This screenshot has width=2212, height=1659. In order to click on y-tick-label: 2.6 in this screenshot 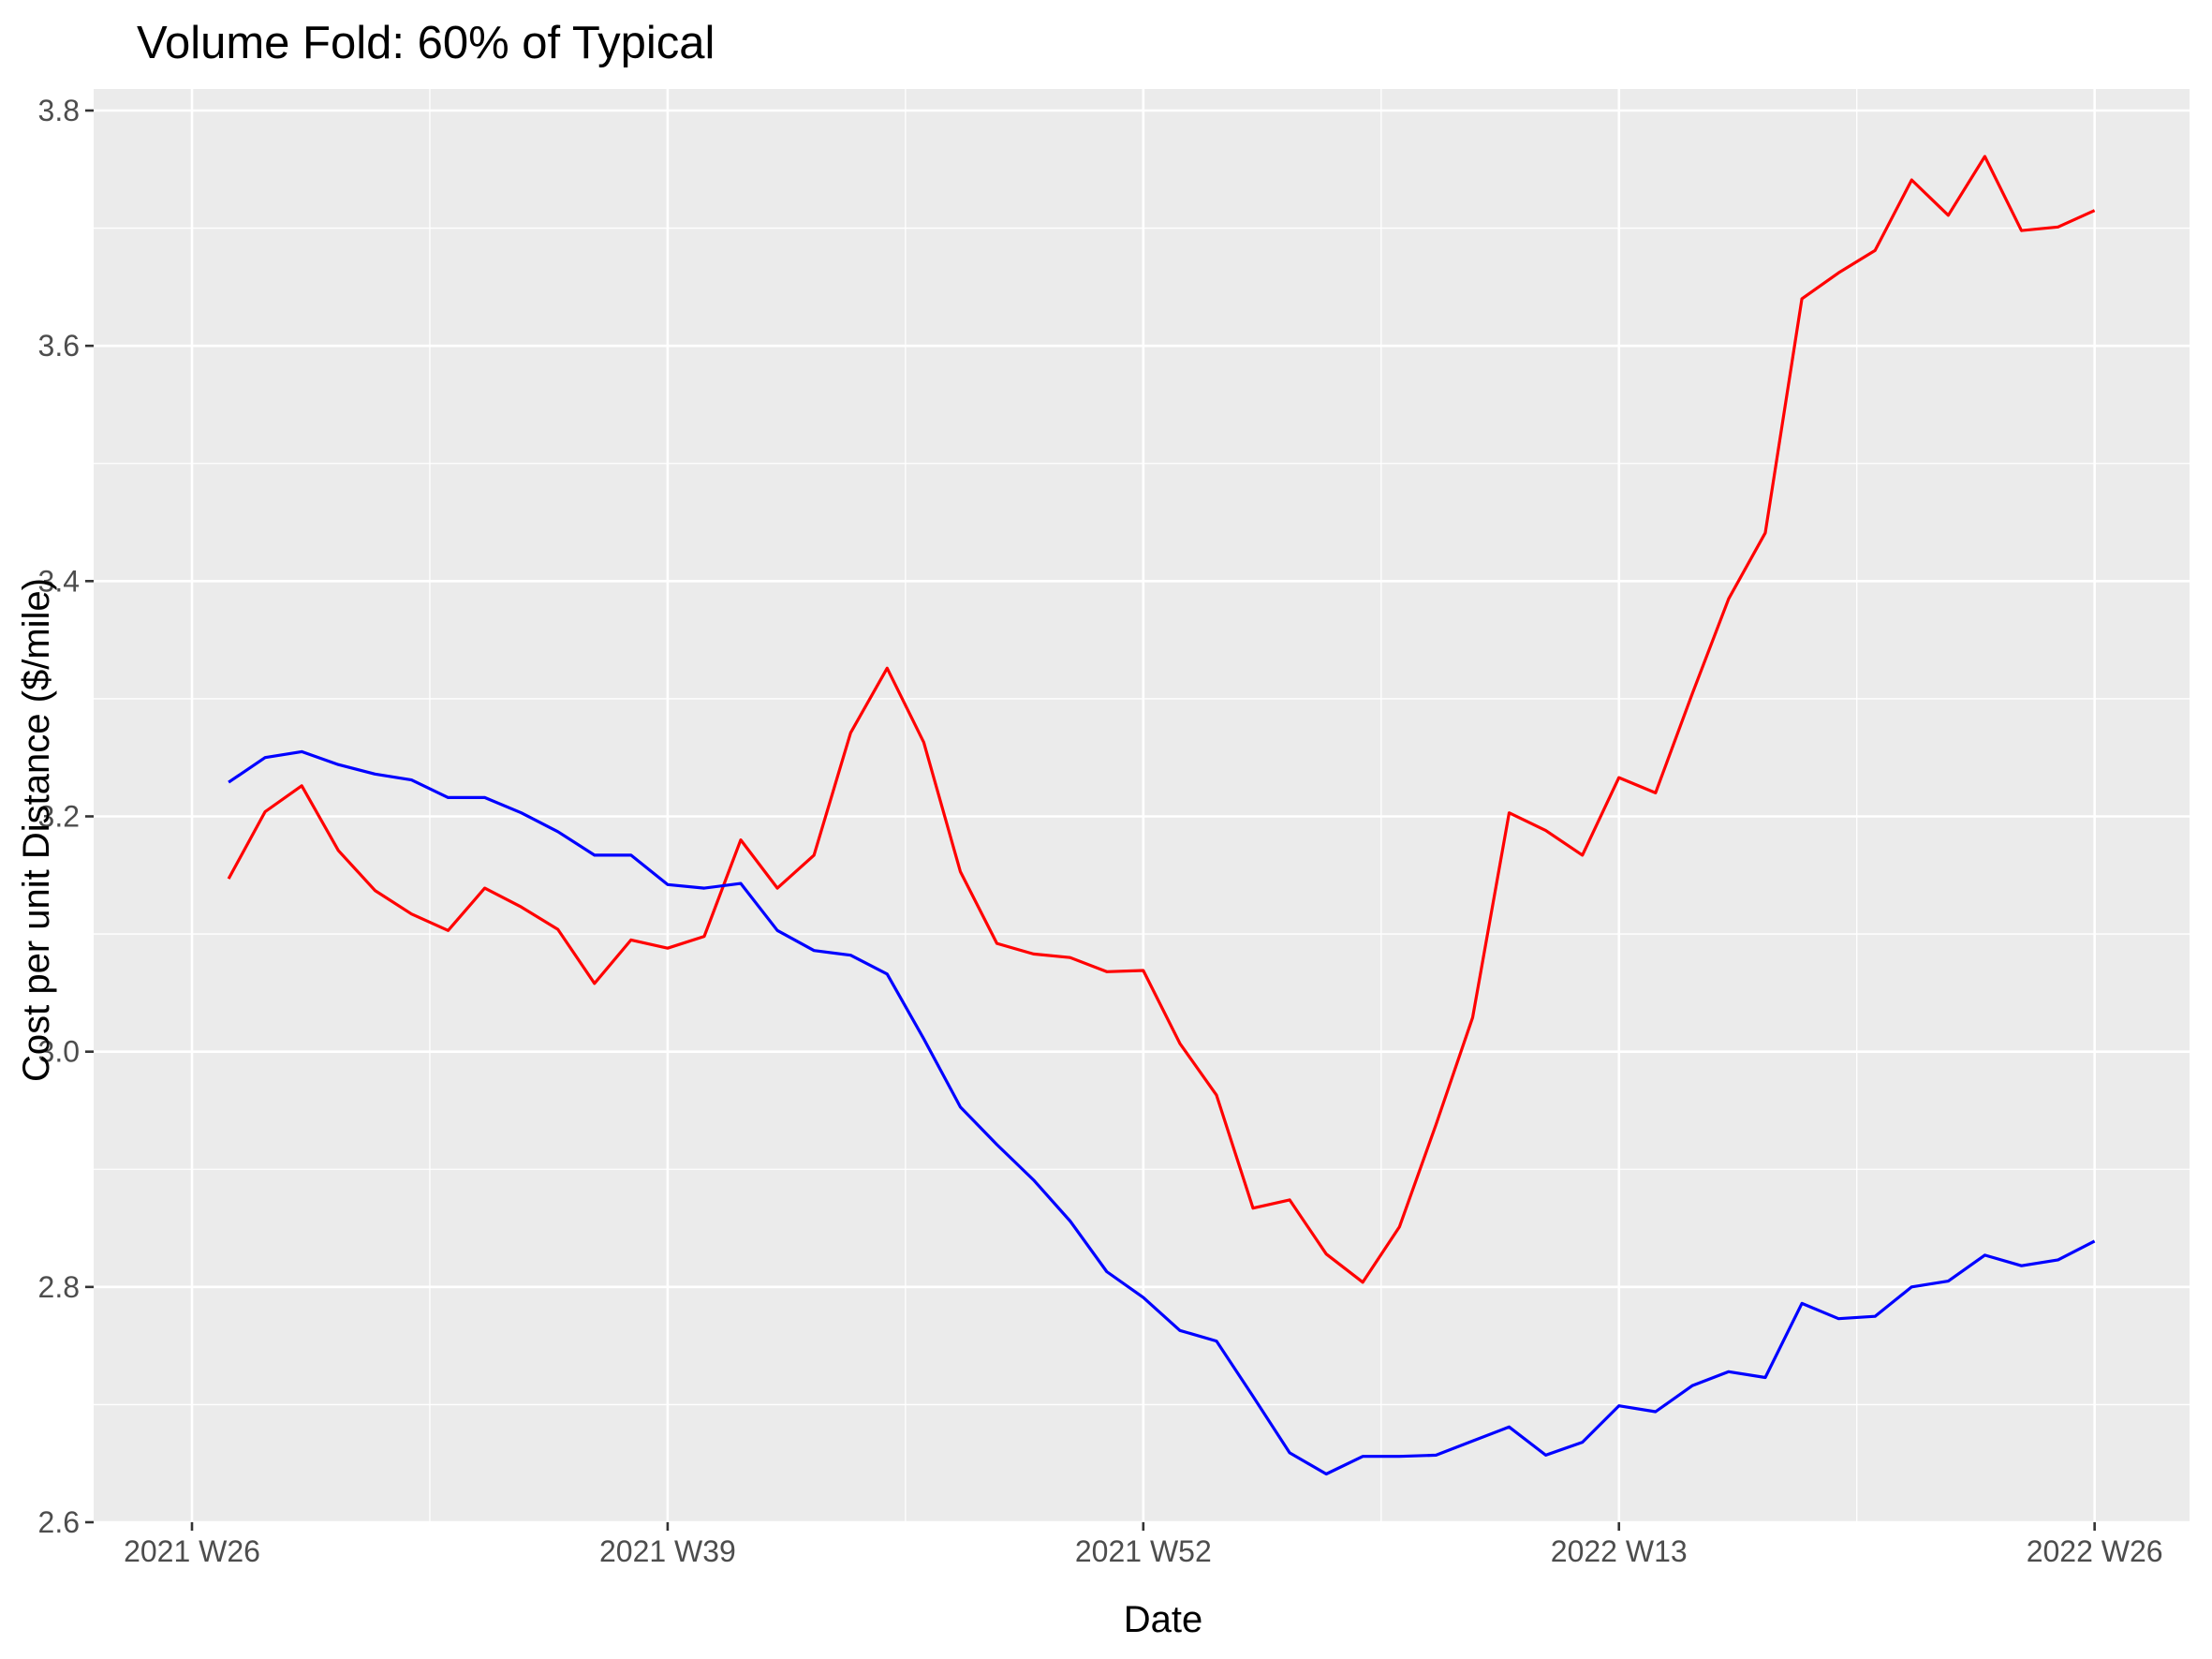, I will do `click(59, 1522)`.